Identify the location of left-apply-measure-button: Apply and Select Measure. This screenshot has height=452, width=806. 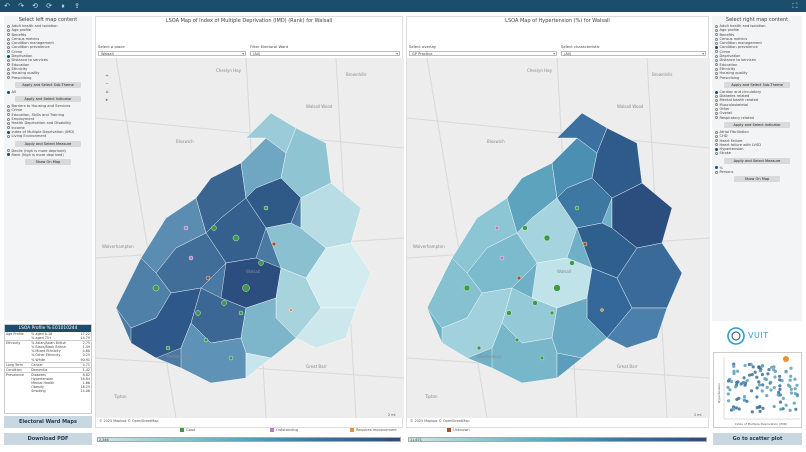
(48, 143).